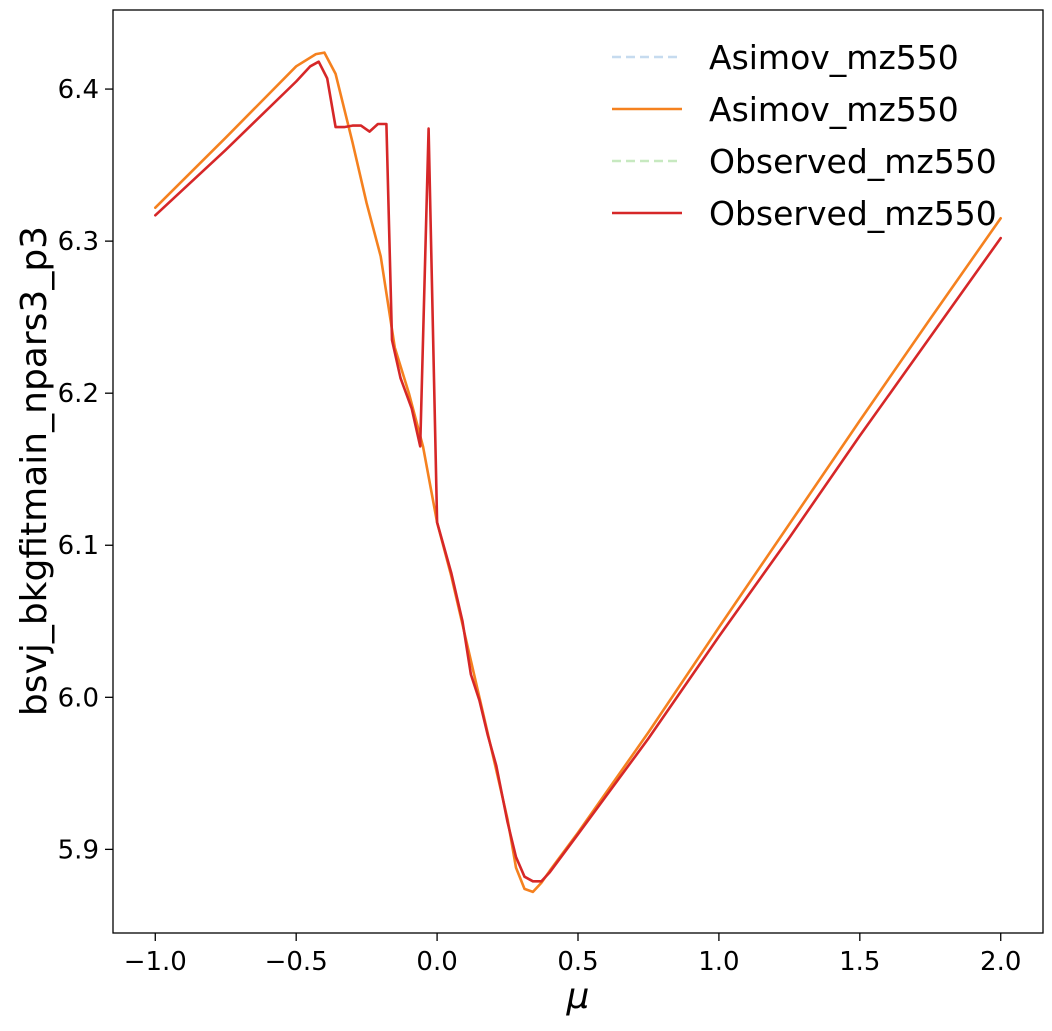 This screenshot has width=1052, height=1031. Describe the element at coordinates (78, 850) in the screenshot. I see `y-tick-label: 5.9` at that location.